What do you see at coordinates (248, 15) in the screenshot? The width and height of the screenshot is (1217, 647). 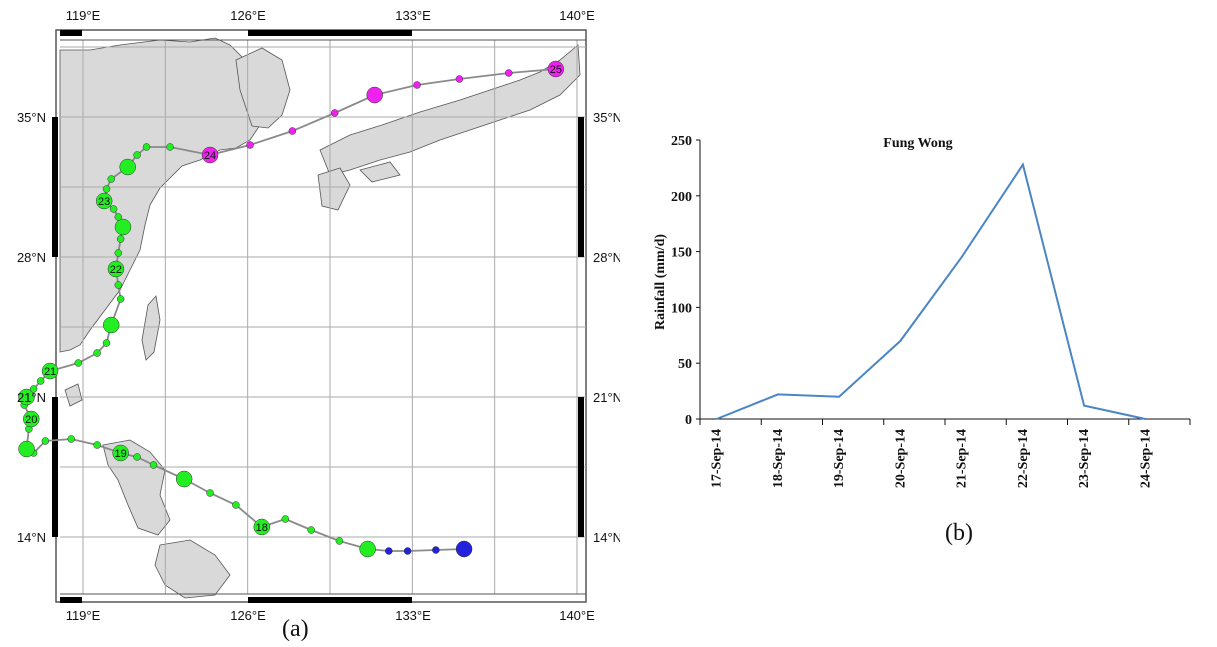 I see `lon-label-top-2: 126°E` at bounding box center [248, 15].